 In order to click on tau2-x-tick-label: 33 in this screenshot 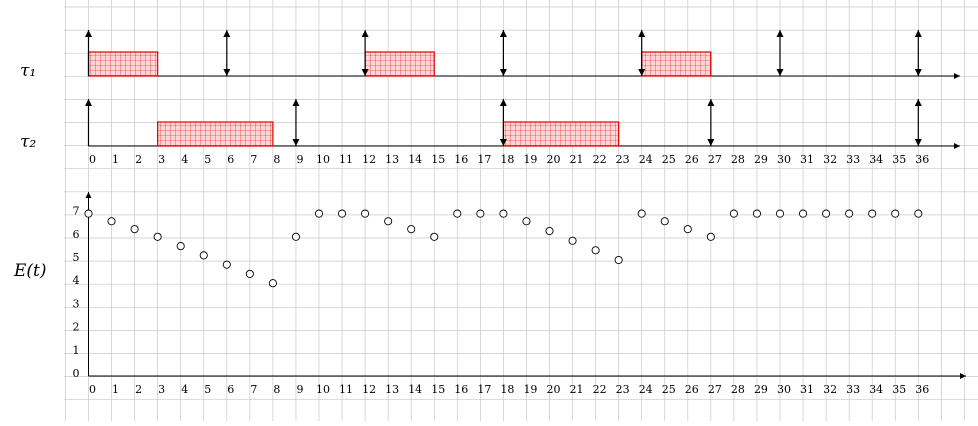, I will do `click(853, 159)`.